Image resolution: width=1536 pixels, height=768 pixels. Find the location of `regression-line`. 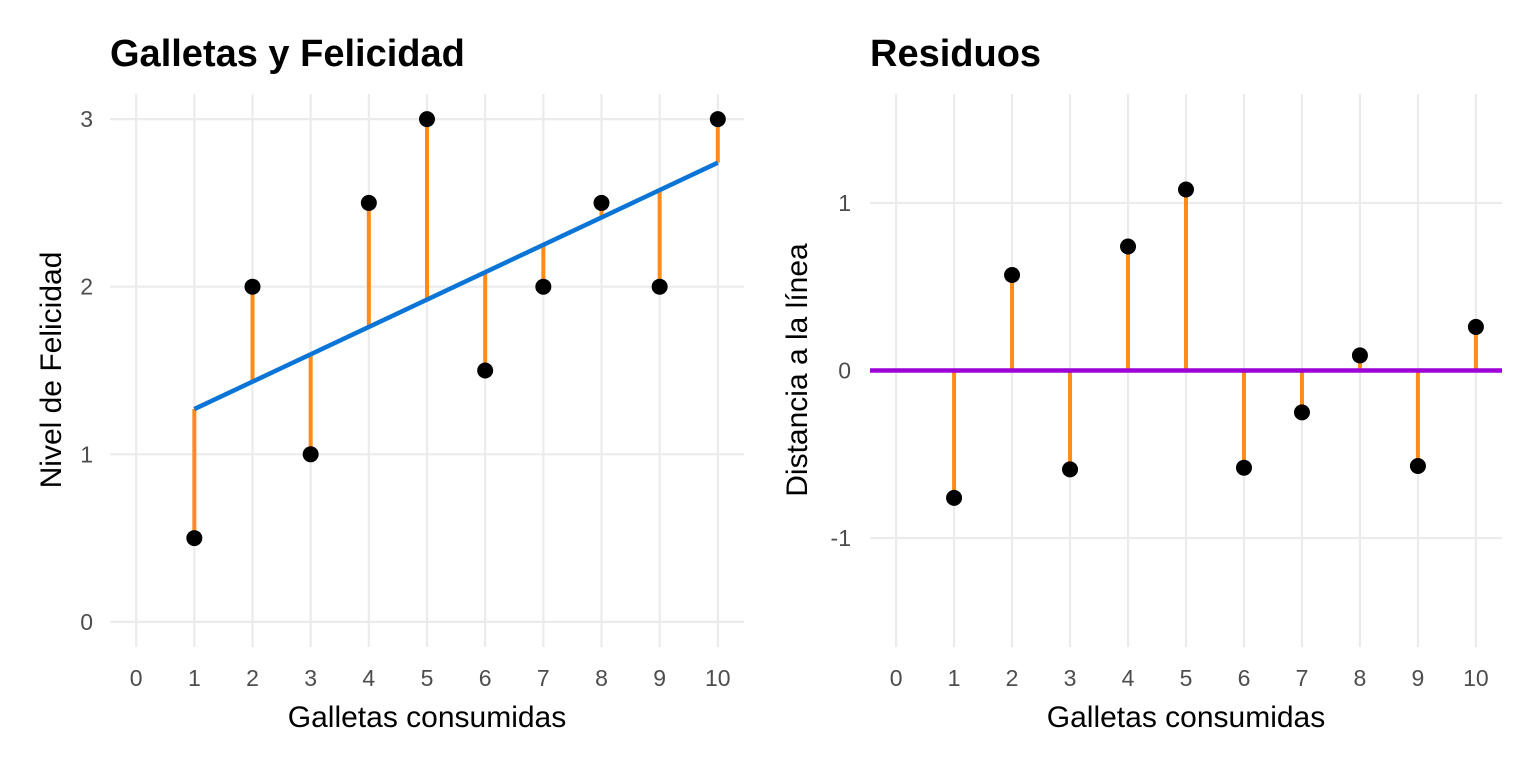

regression-line is located at coordinates (456, 286).